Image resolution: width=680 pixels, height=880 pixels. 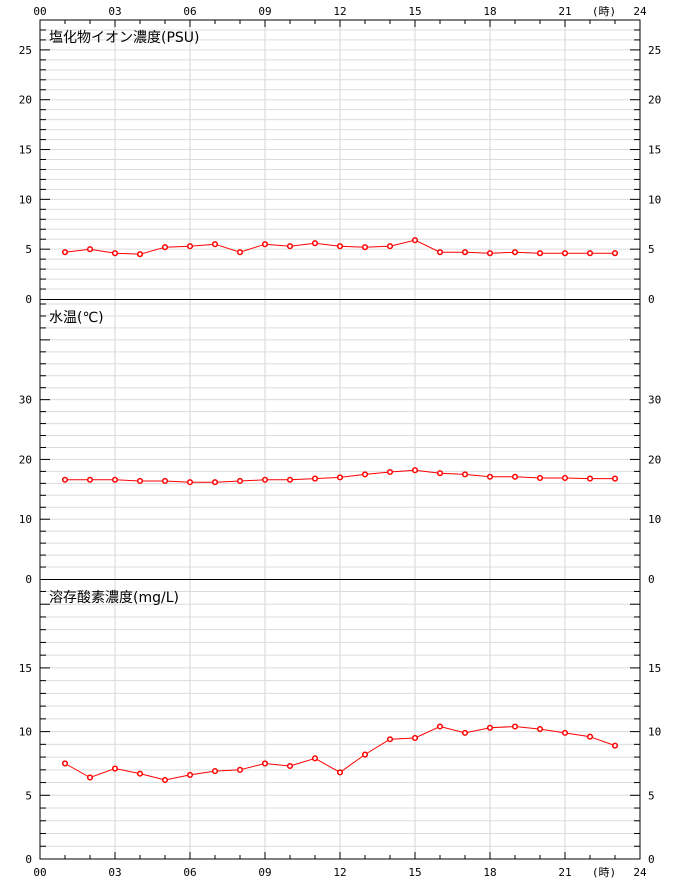 What do you see at coordinates (264, 872) in the screenshot?
I see `x-tick-label-bottom: 09` at bounding box center [264, 872].